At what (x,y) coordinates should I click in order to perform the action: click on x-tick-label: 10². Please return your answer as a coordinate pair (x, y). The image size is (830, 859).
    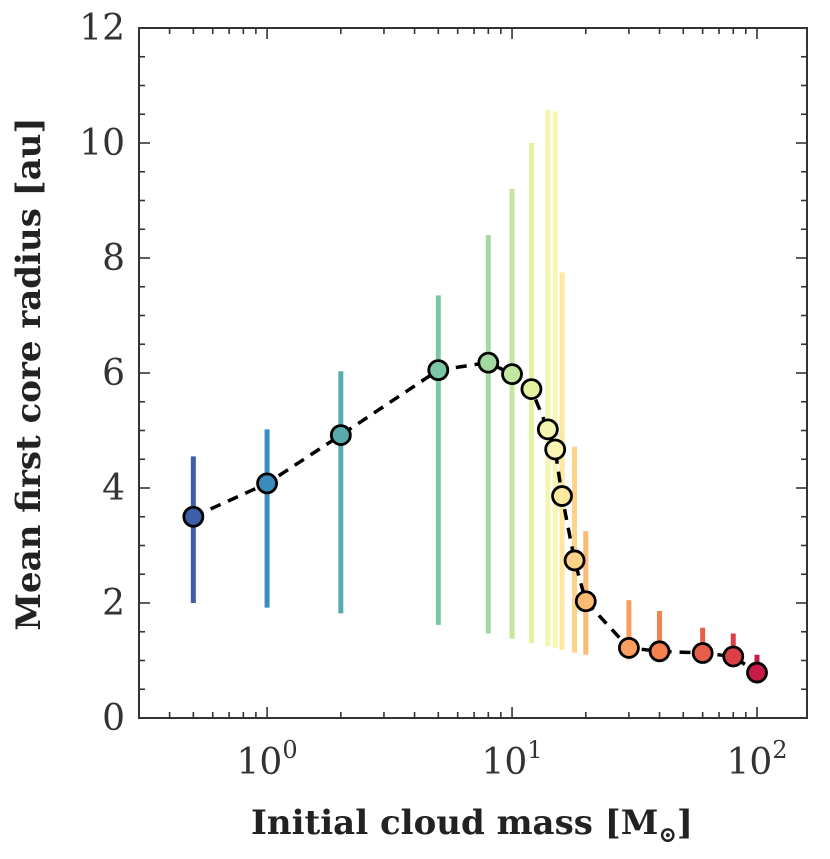
    Looking at the image, I should click on (756, 759).